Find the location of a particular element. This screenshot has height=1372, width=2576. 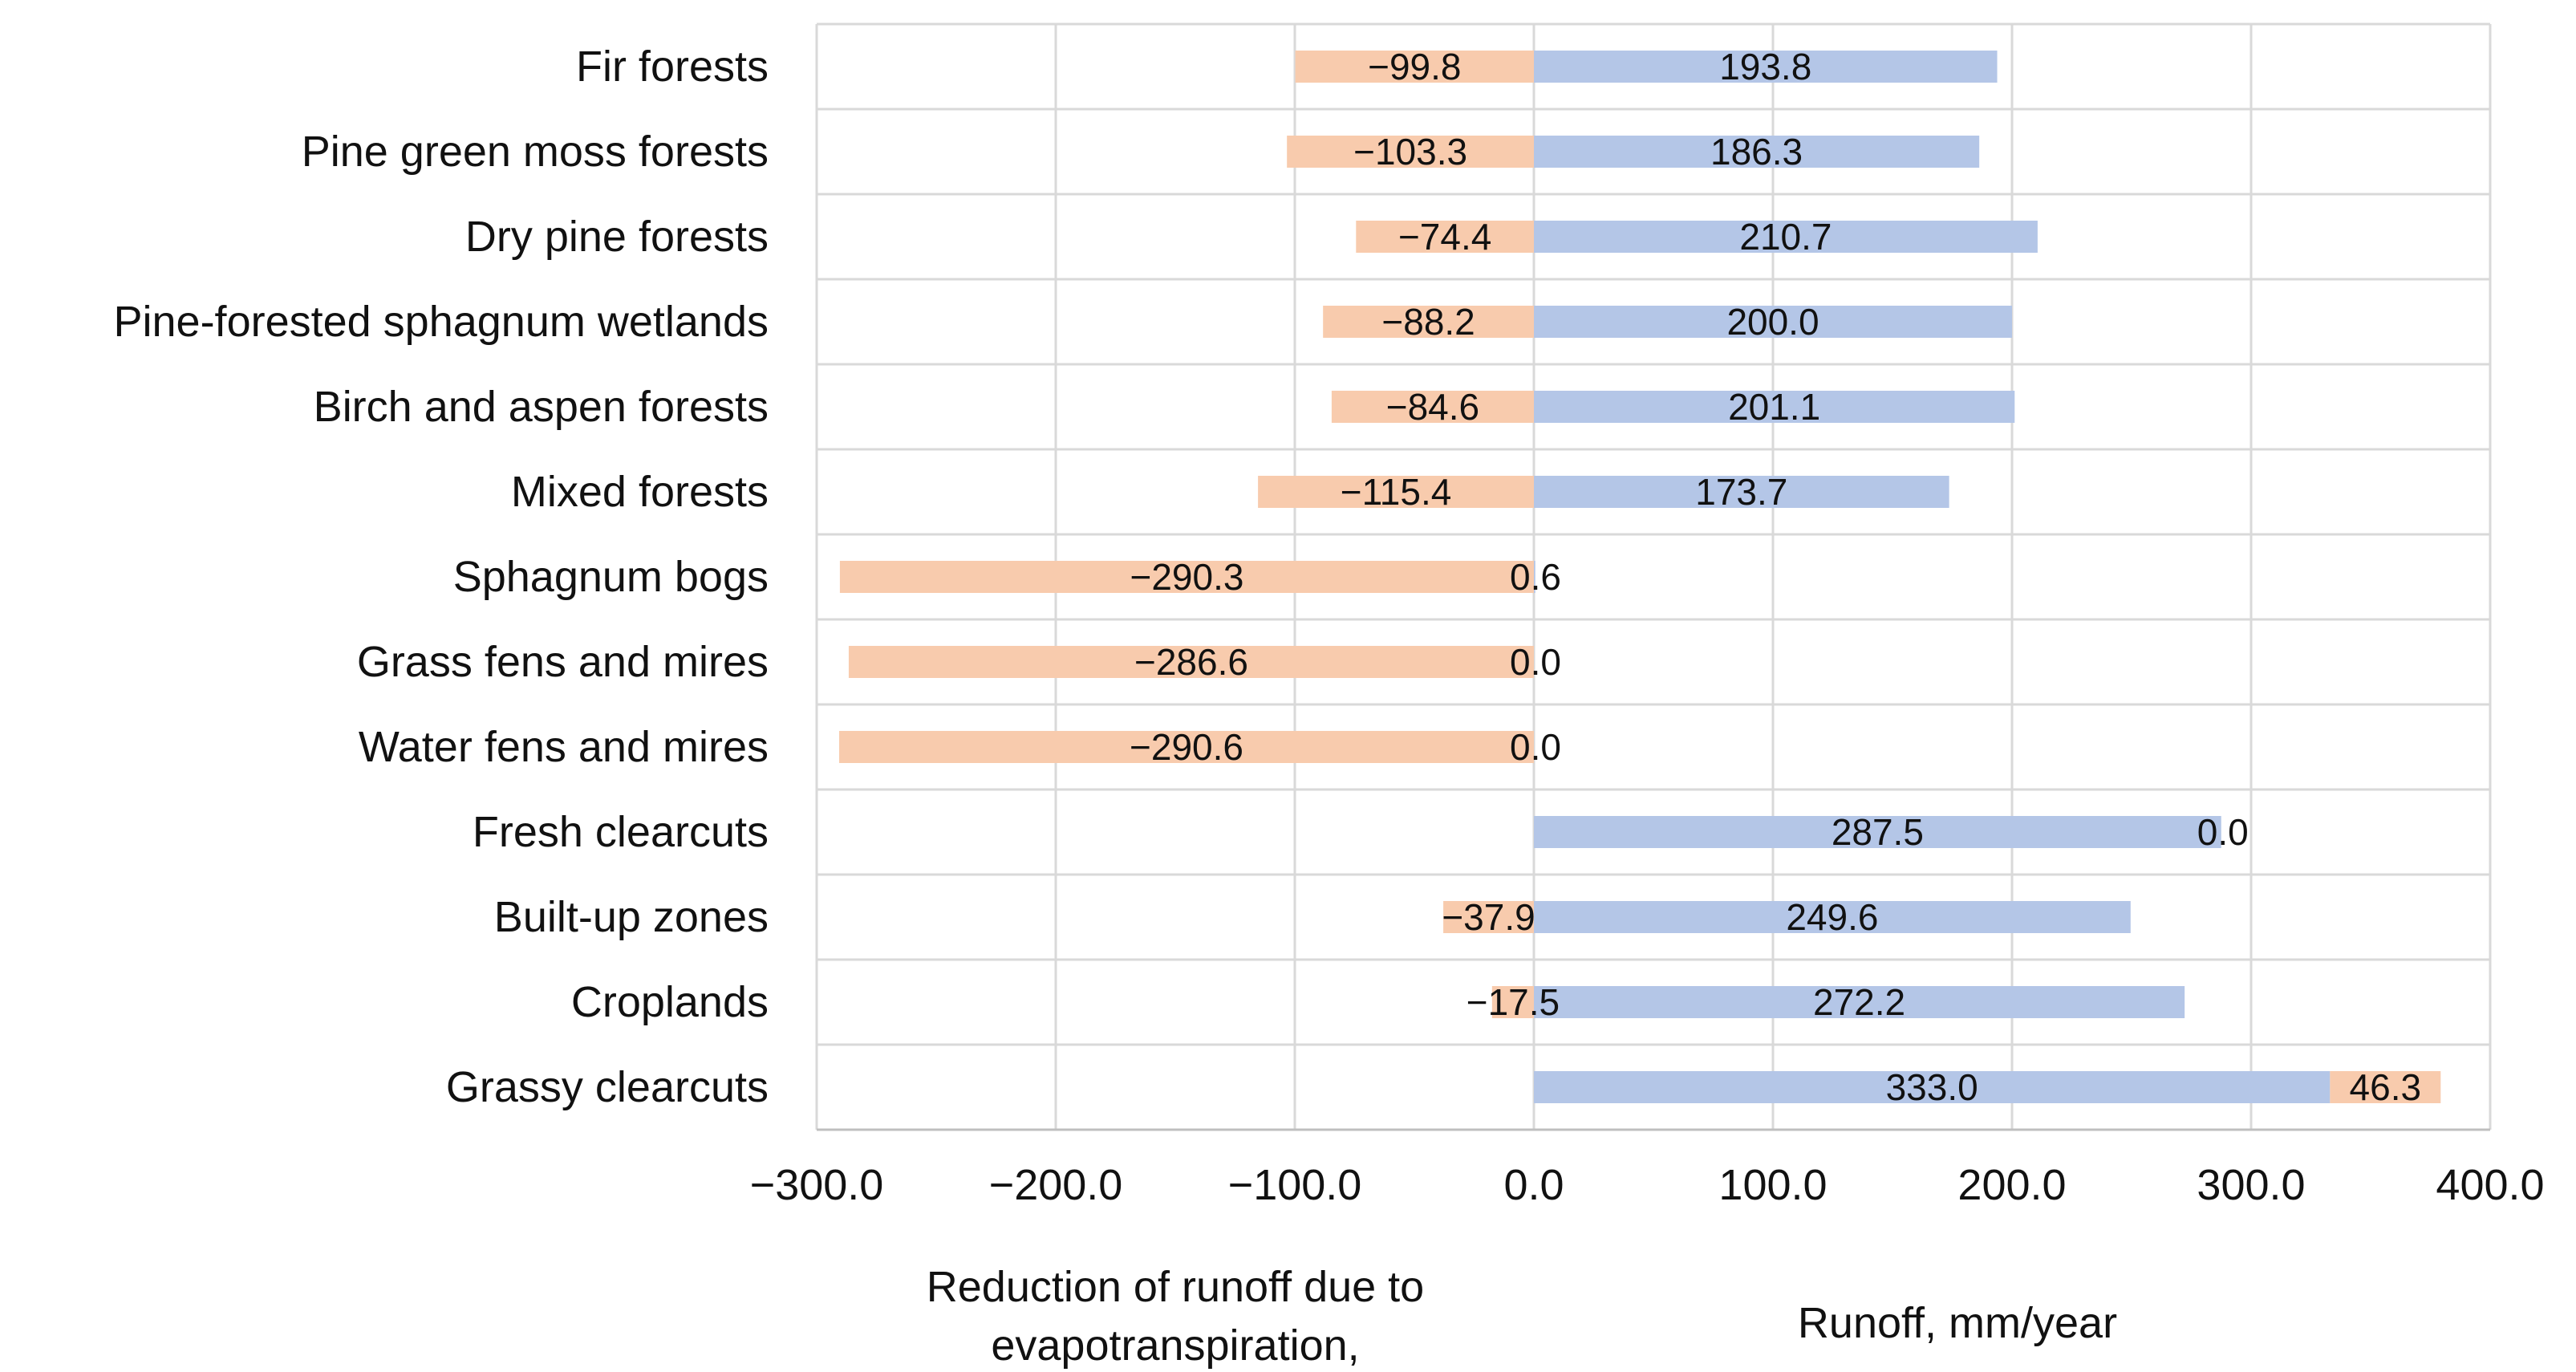

data-label-reduction-0: −99.8 is located at coordinates (1414, 67).